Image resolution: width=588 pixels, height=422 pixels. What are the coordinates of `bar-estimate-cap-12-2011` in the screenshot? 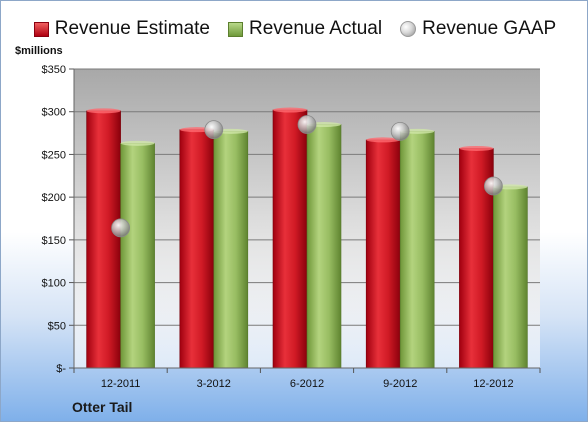 It's located at (103, 111).